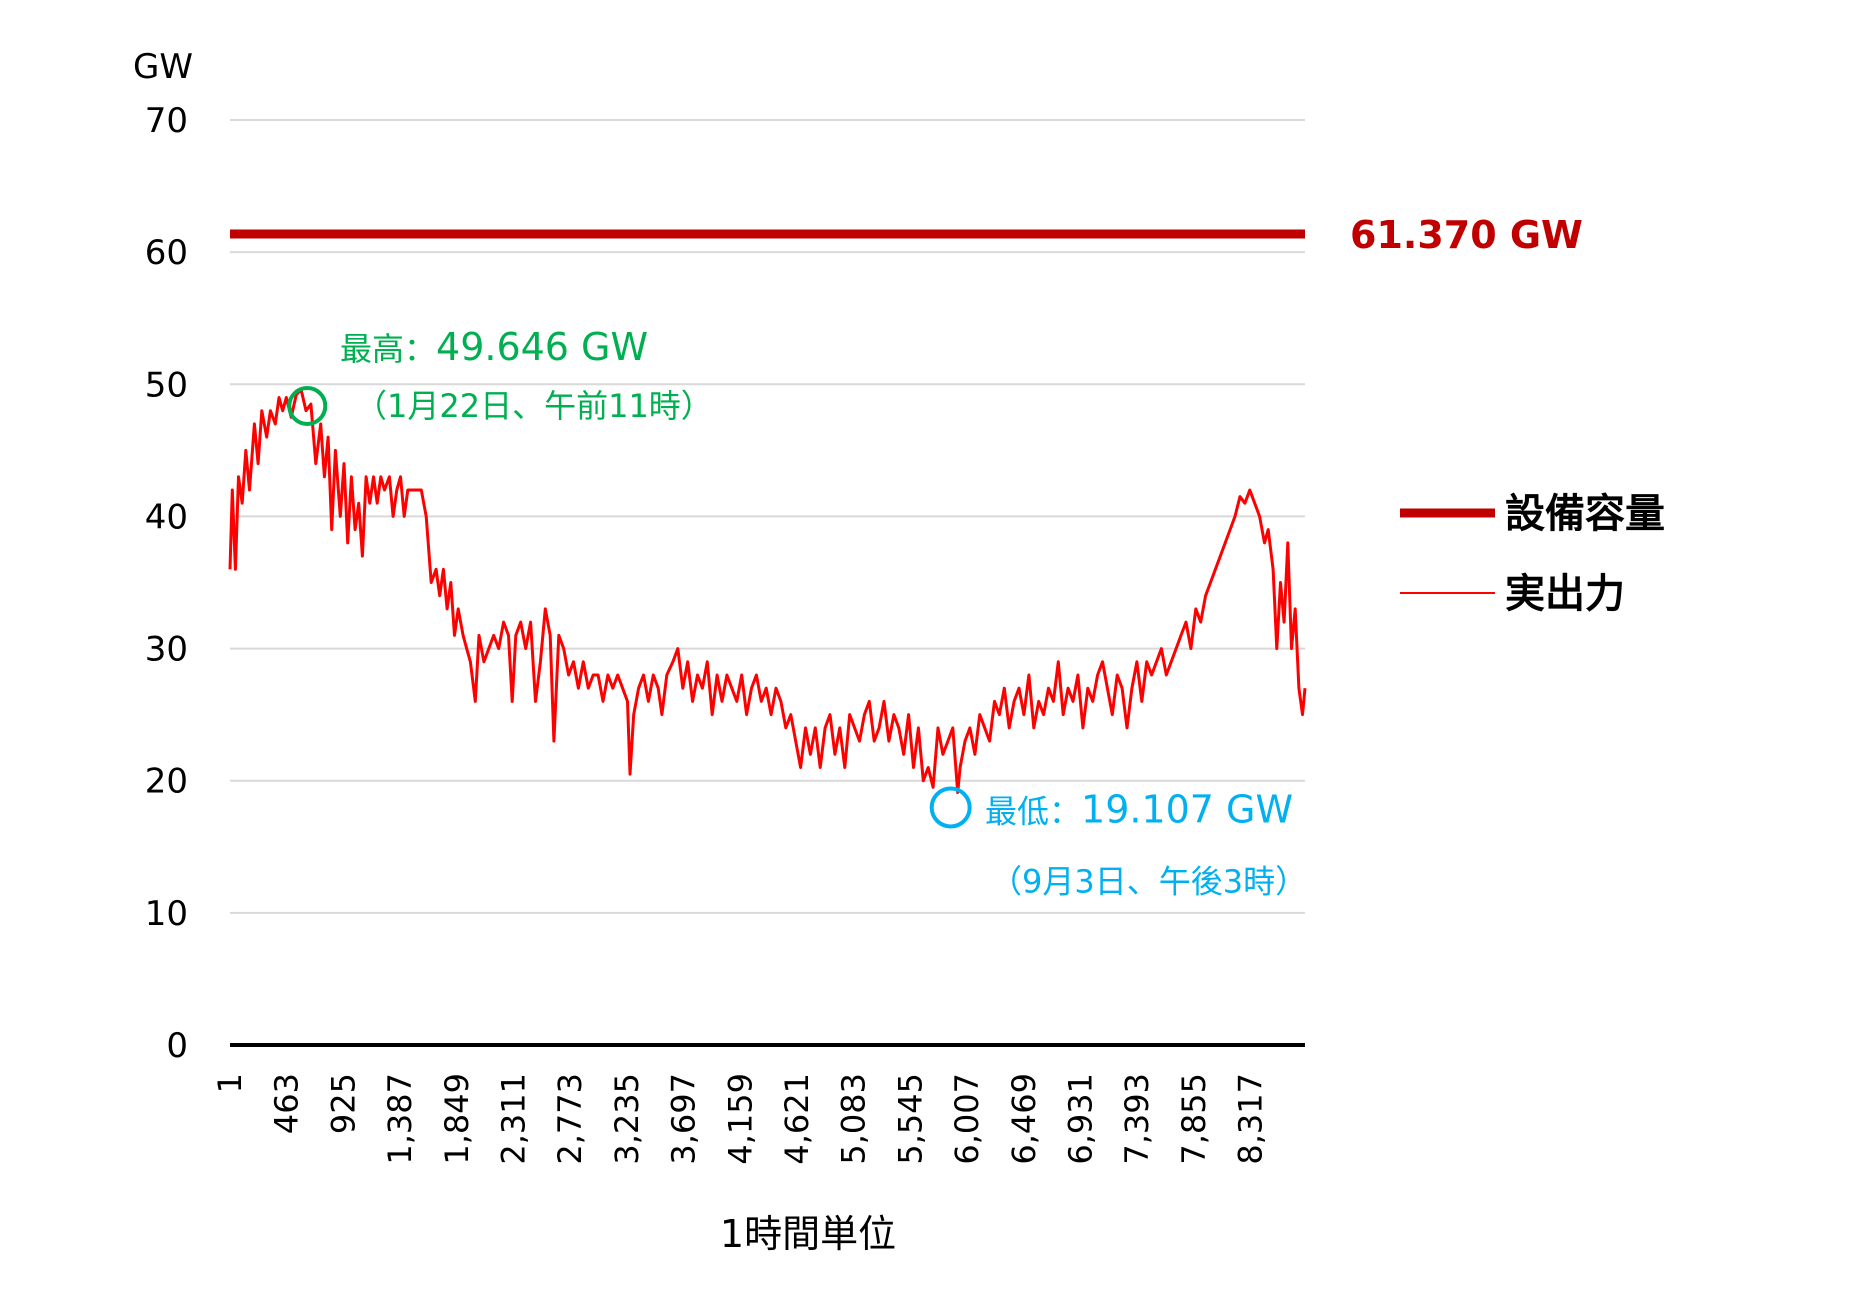 The width and height of the screenshot is (1870, 1289). I want to click on max-annotation-date: （1月22日、午前11時）, so click(534, 406).